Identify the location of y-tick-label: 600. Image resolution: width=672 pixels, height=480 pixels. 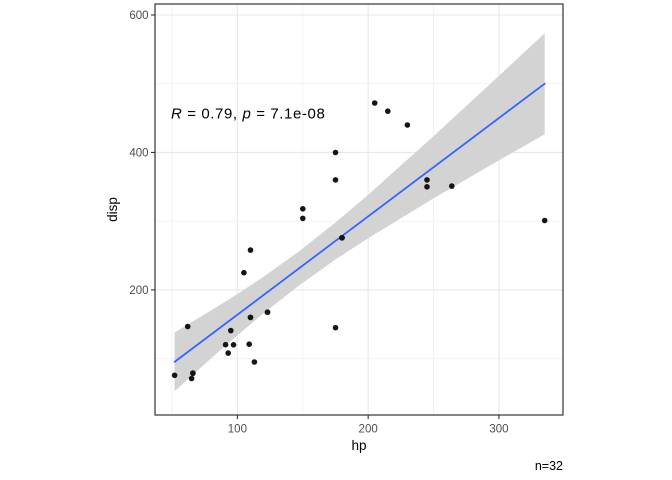
(138, 16).